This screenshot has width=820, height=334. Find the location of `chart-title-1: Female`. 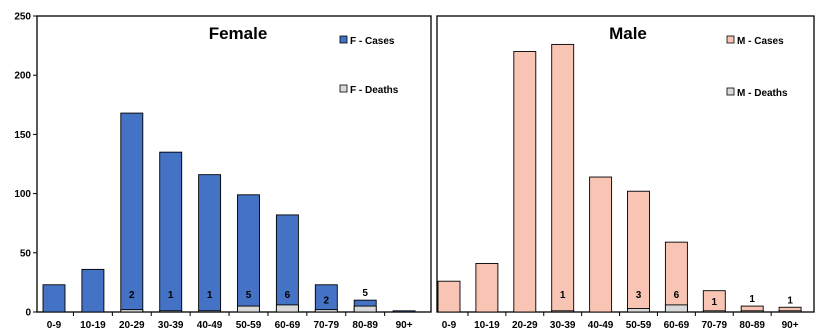

chart-title-1: Female is located at coordinates (238, 33).